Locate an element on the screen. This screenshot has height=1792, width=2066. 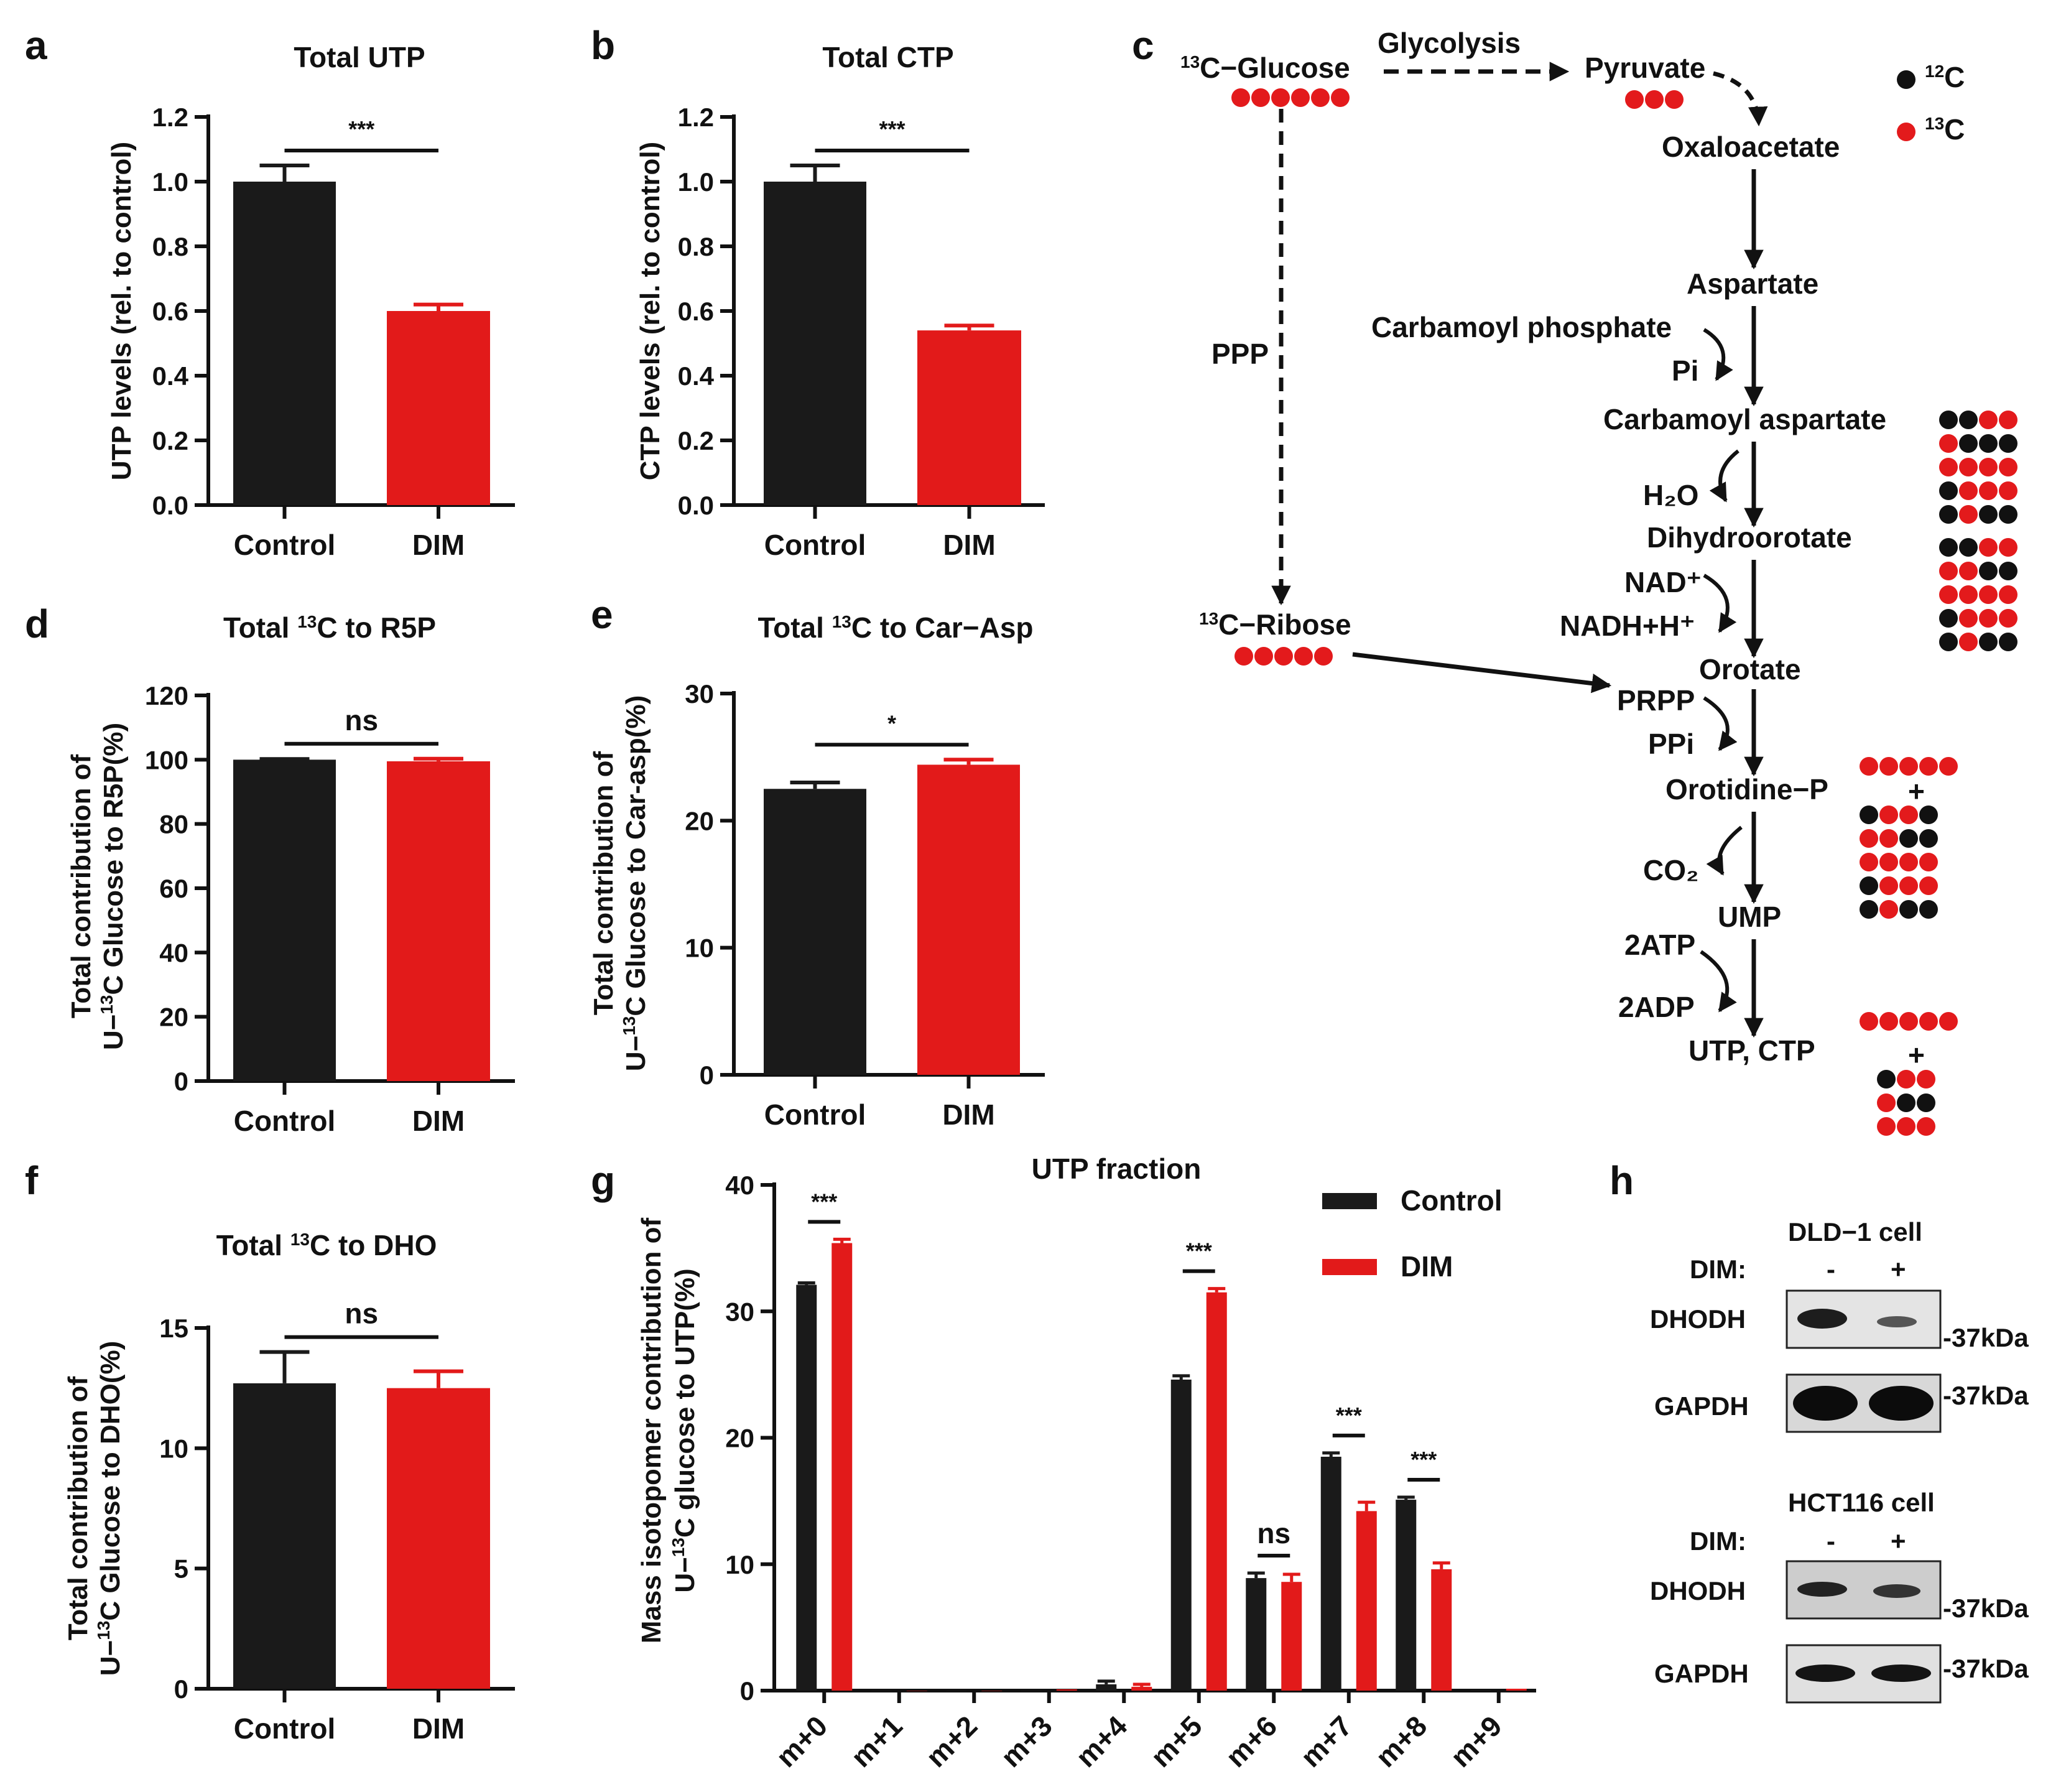
glycolysis-label: Glycolysis is located at coordinates (1449, 43).